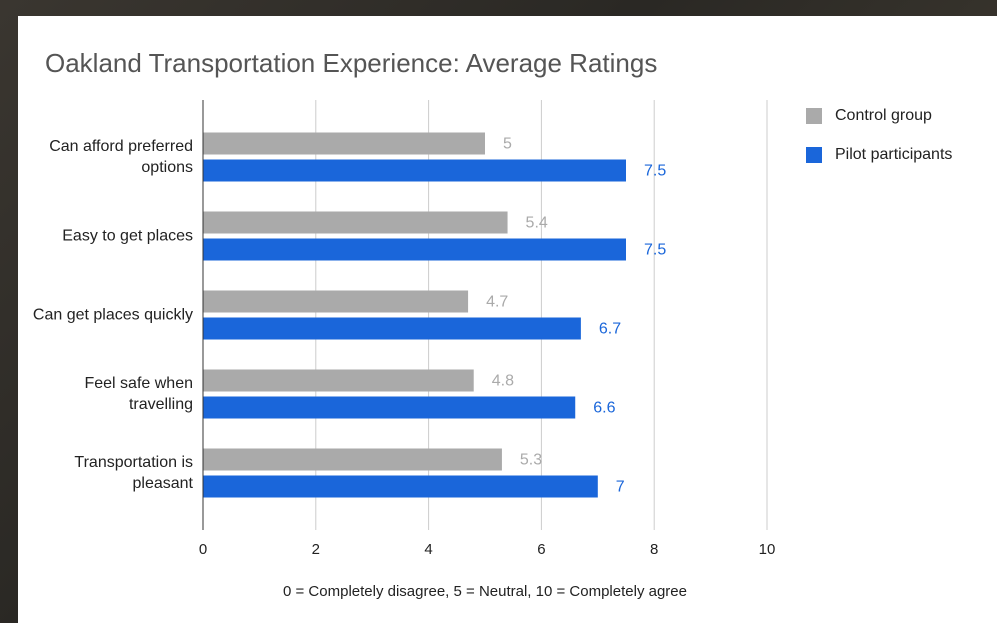 The width and height of the screenshot is (997, 623). Describe the element at coordinates (604, 408) in the screenshot. I see `data-label: 6.6` at that location.